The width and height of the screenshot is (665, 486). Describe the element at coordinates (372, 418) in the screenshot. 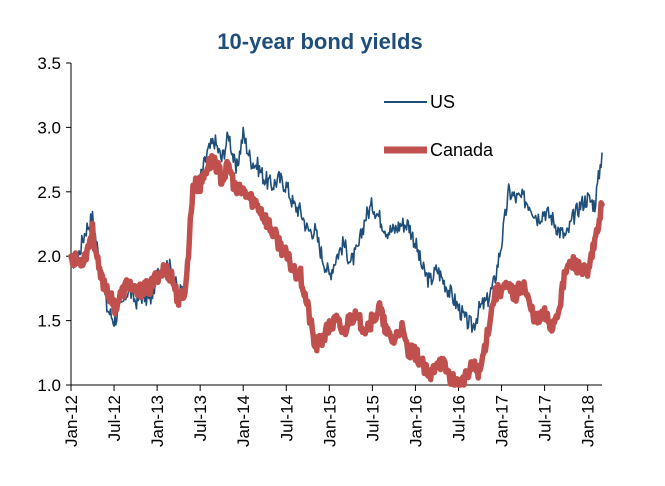

I see `x-tick-label: Jul-15` at that location.